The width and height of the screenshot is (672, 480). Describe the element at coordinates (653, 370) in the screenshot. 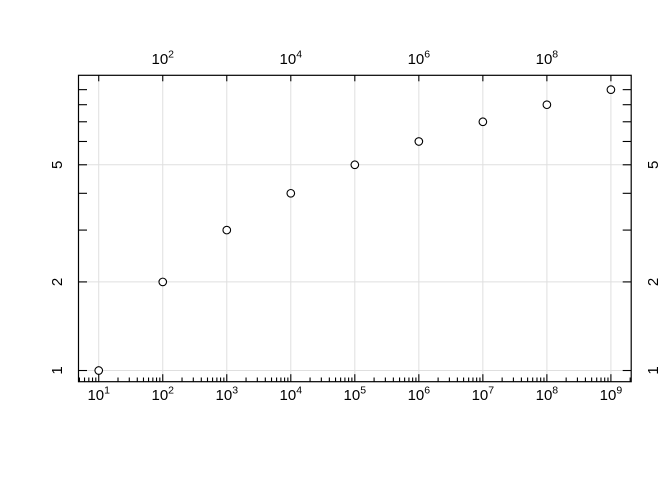

I see `y-tick-label-right: 1` at that location.